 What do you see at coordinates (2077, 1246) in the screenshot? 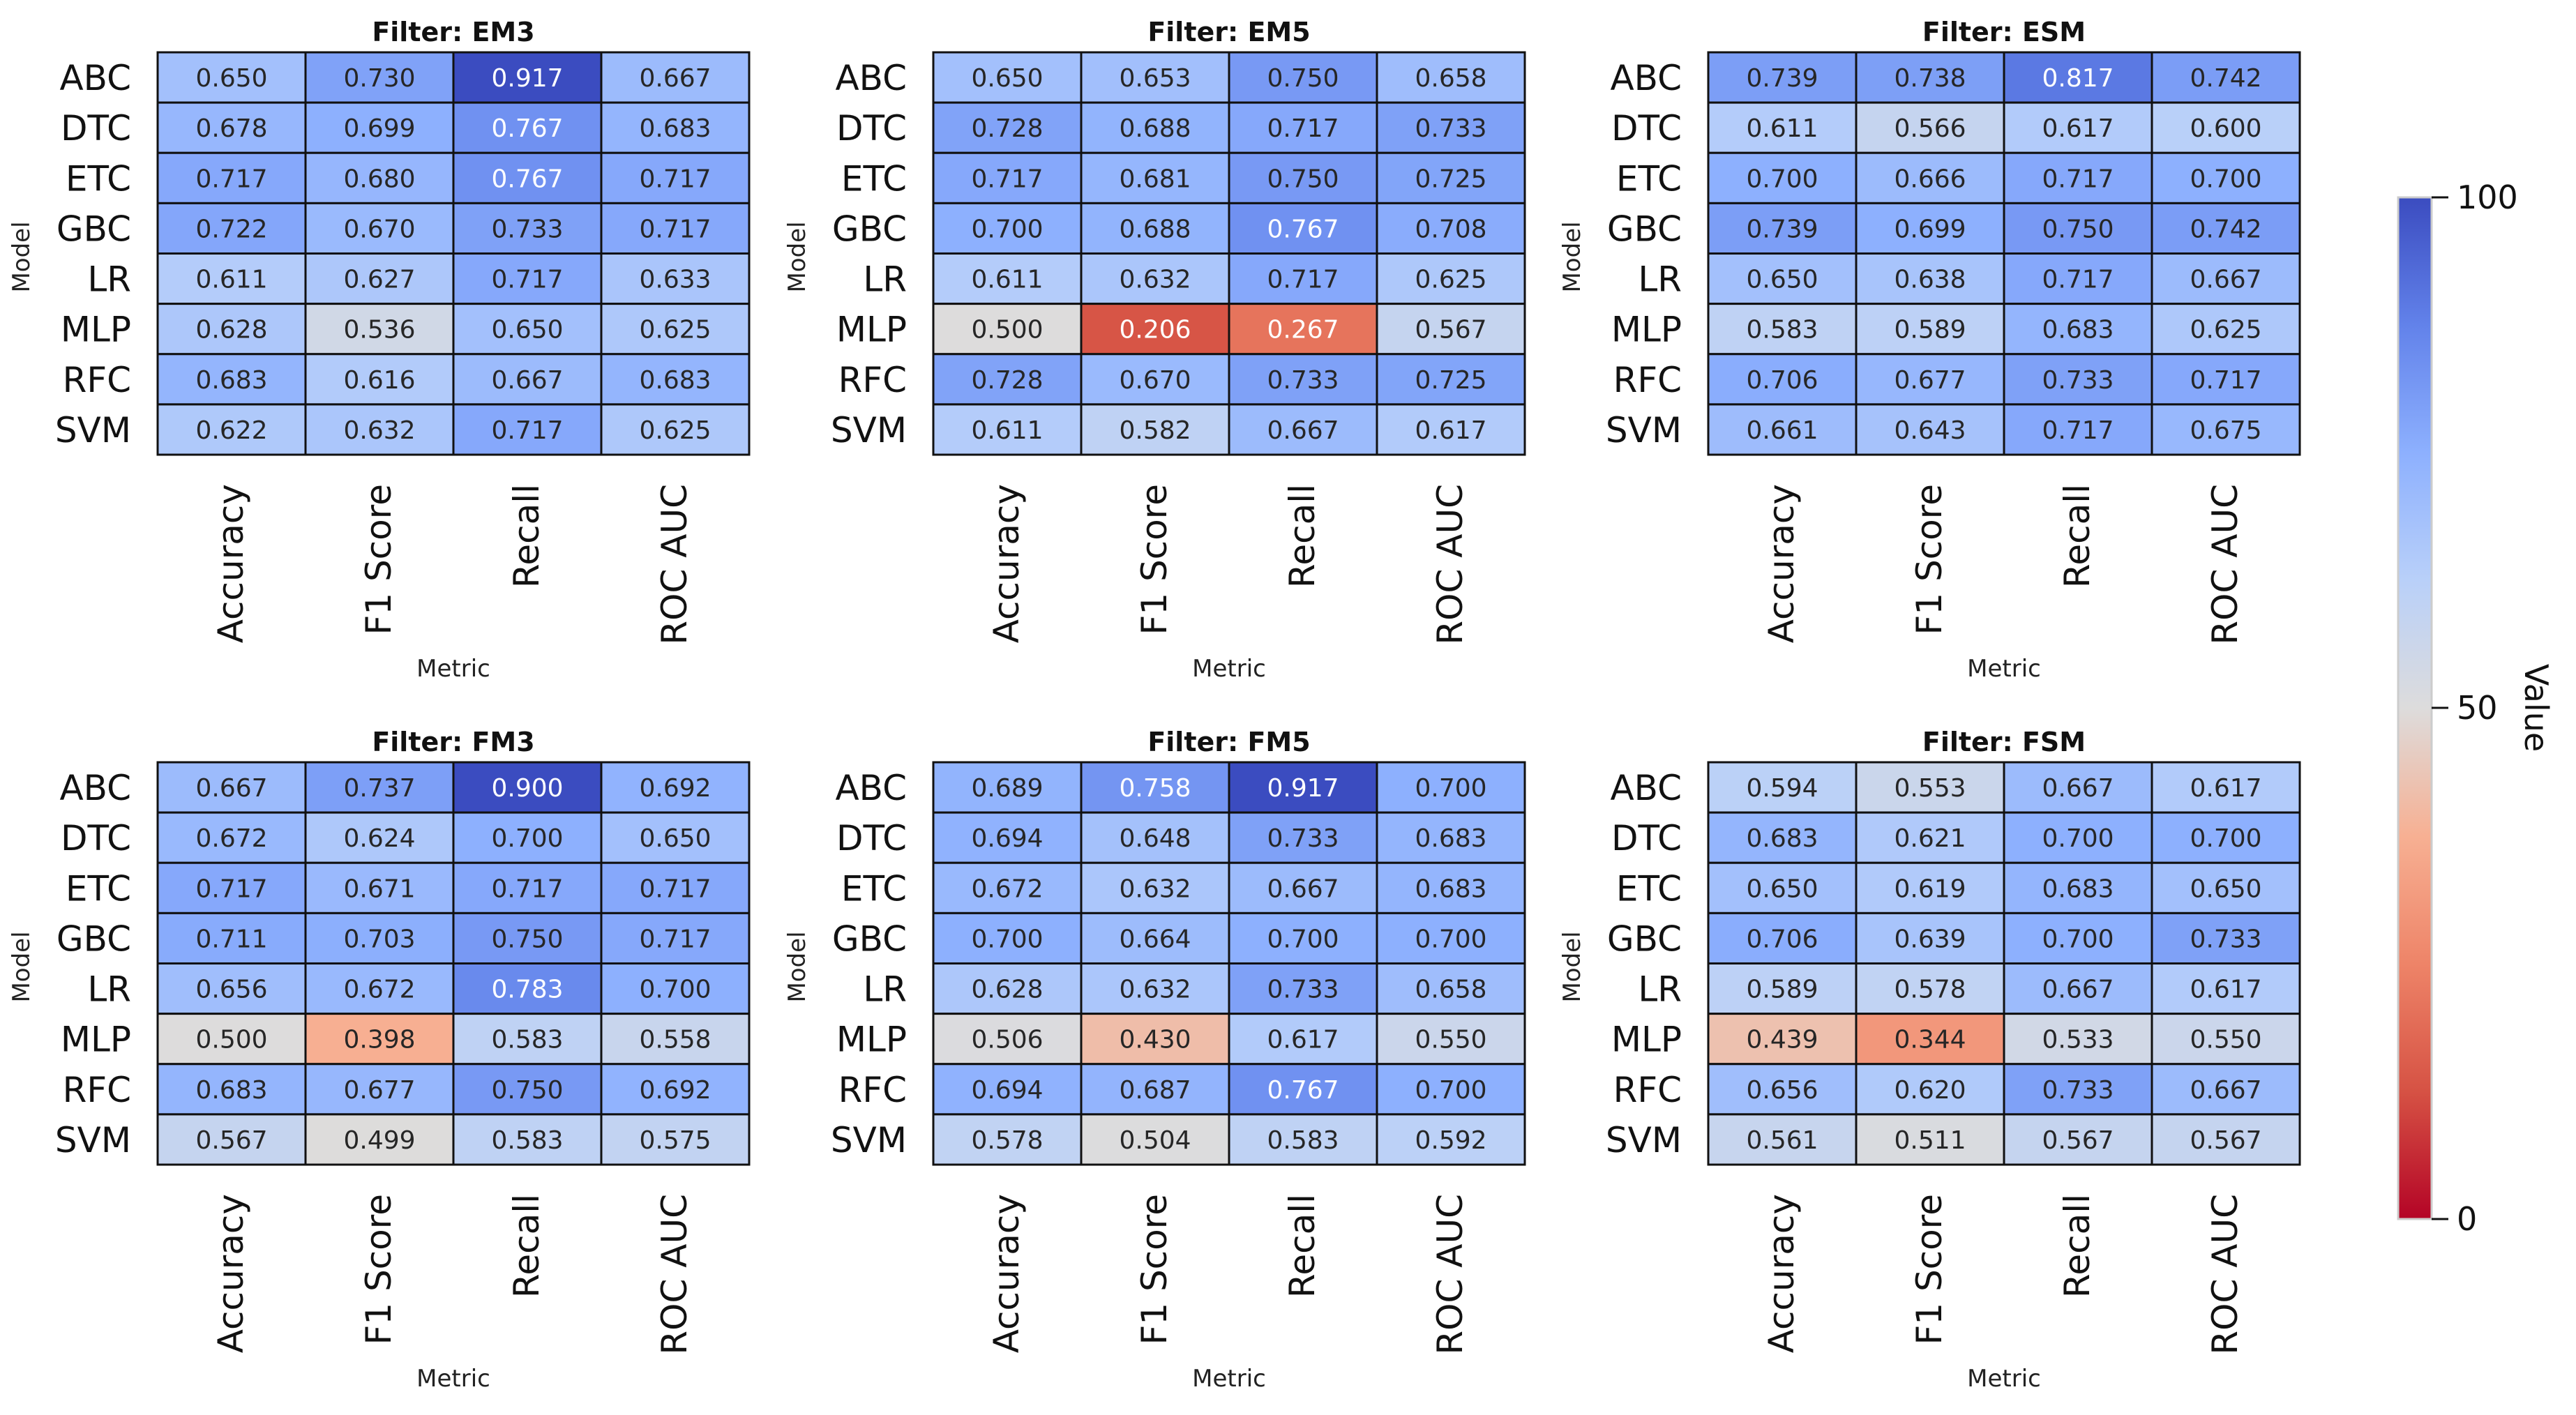
I see `column-tick-label: Recall` at bounding box center [2077, 1246].